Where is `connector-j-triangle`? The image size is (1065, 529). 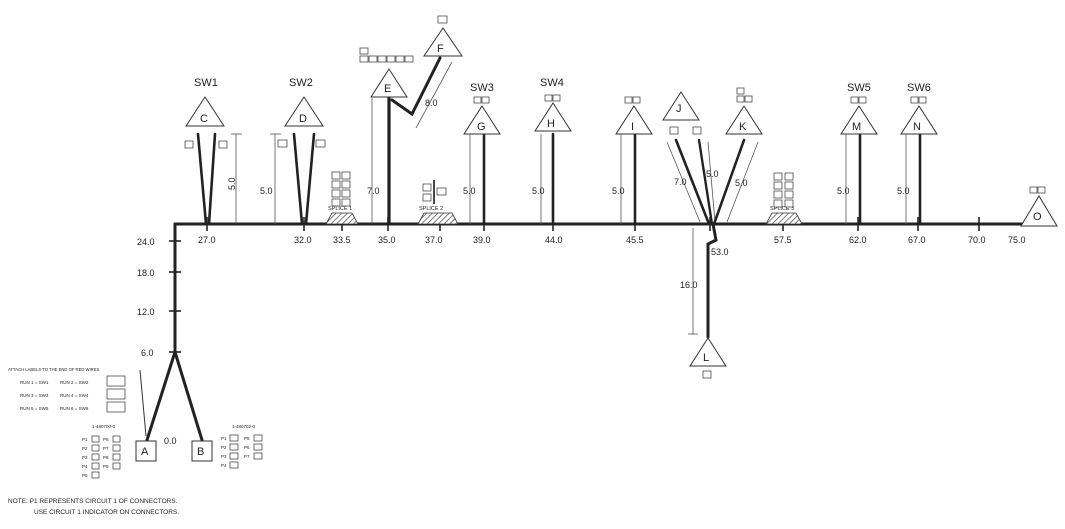 connector-j-triangle is located at coordinates (681, 106).